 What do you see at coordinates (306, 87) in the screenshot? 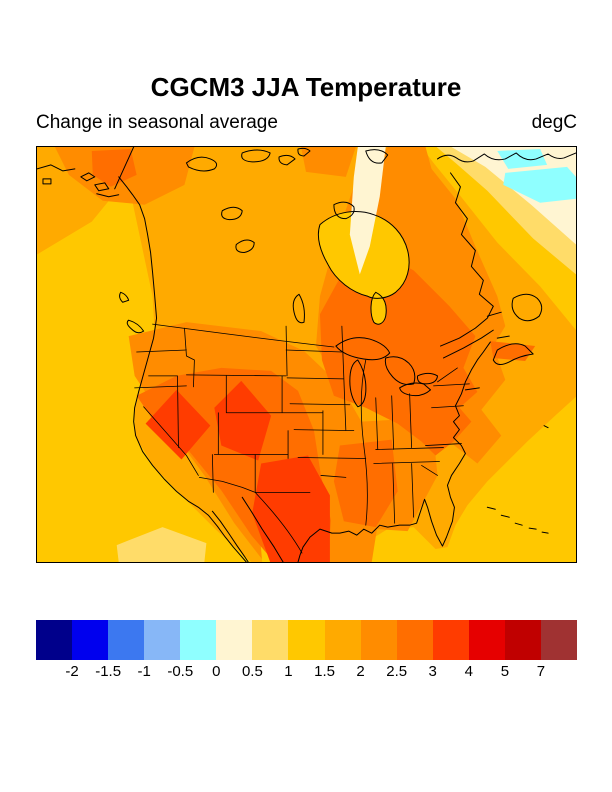
I see `figure-title: CGCM3 JJA Temperature` at bounding box center [306, 87].